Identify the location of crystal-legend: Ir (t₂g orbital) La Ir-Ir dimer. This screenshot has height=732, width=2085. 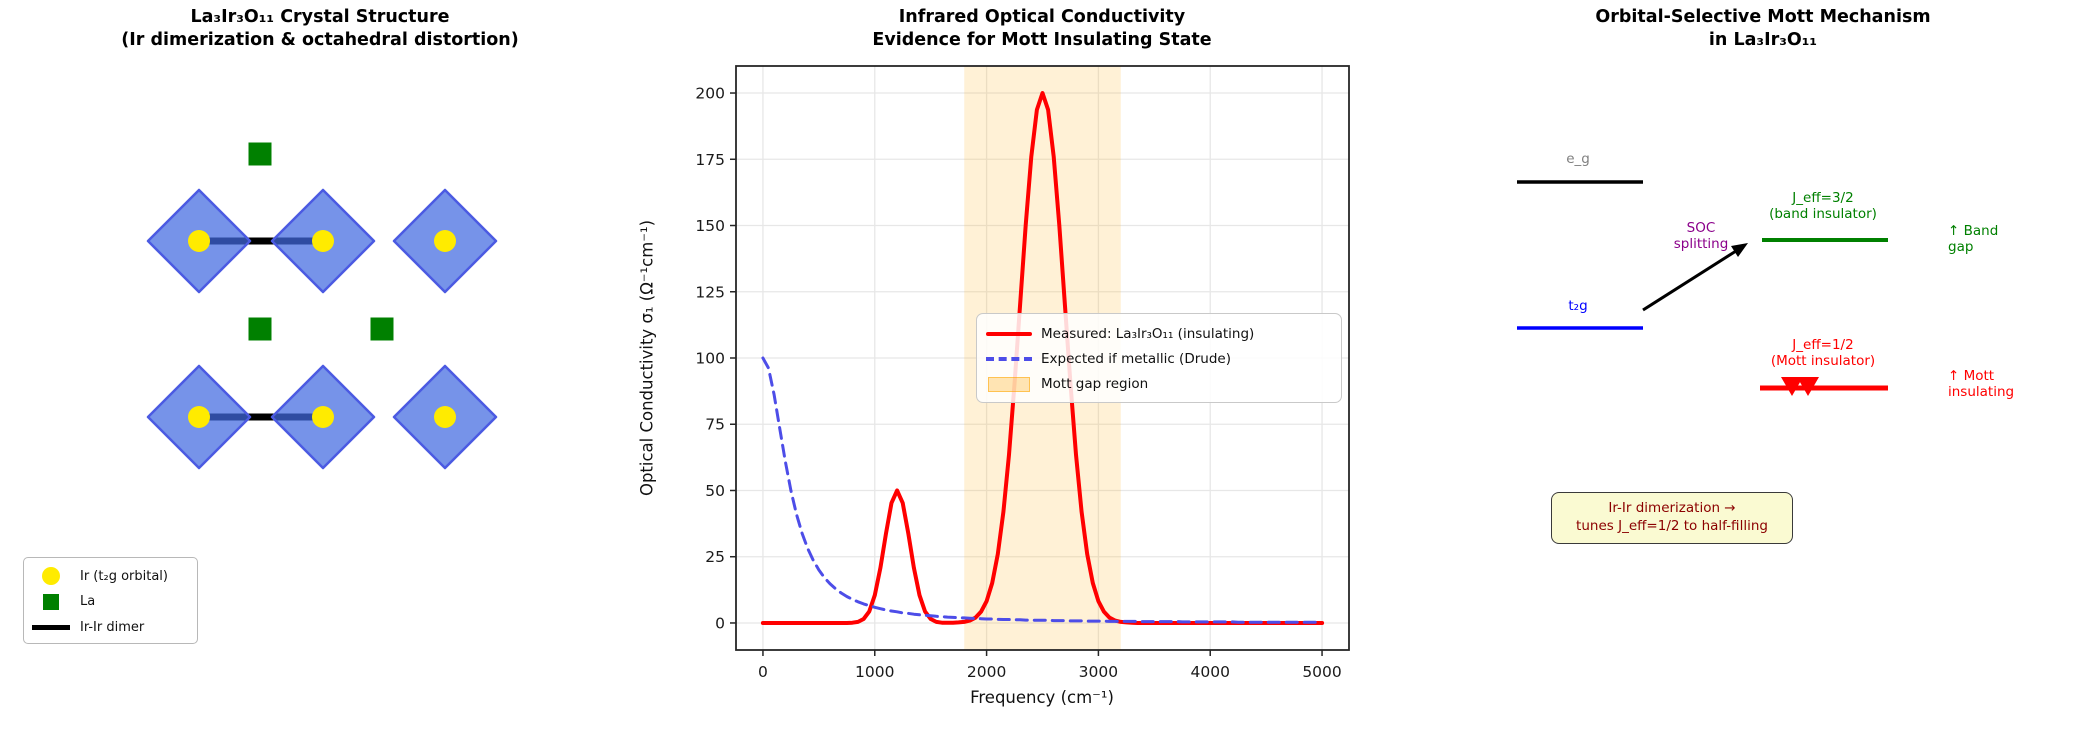
(110, 600).